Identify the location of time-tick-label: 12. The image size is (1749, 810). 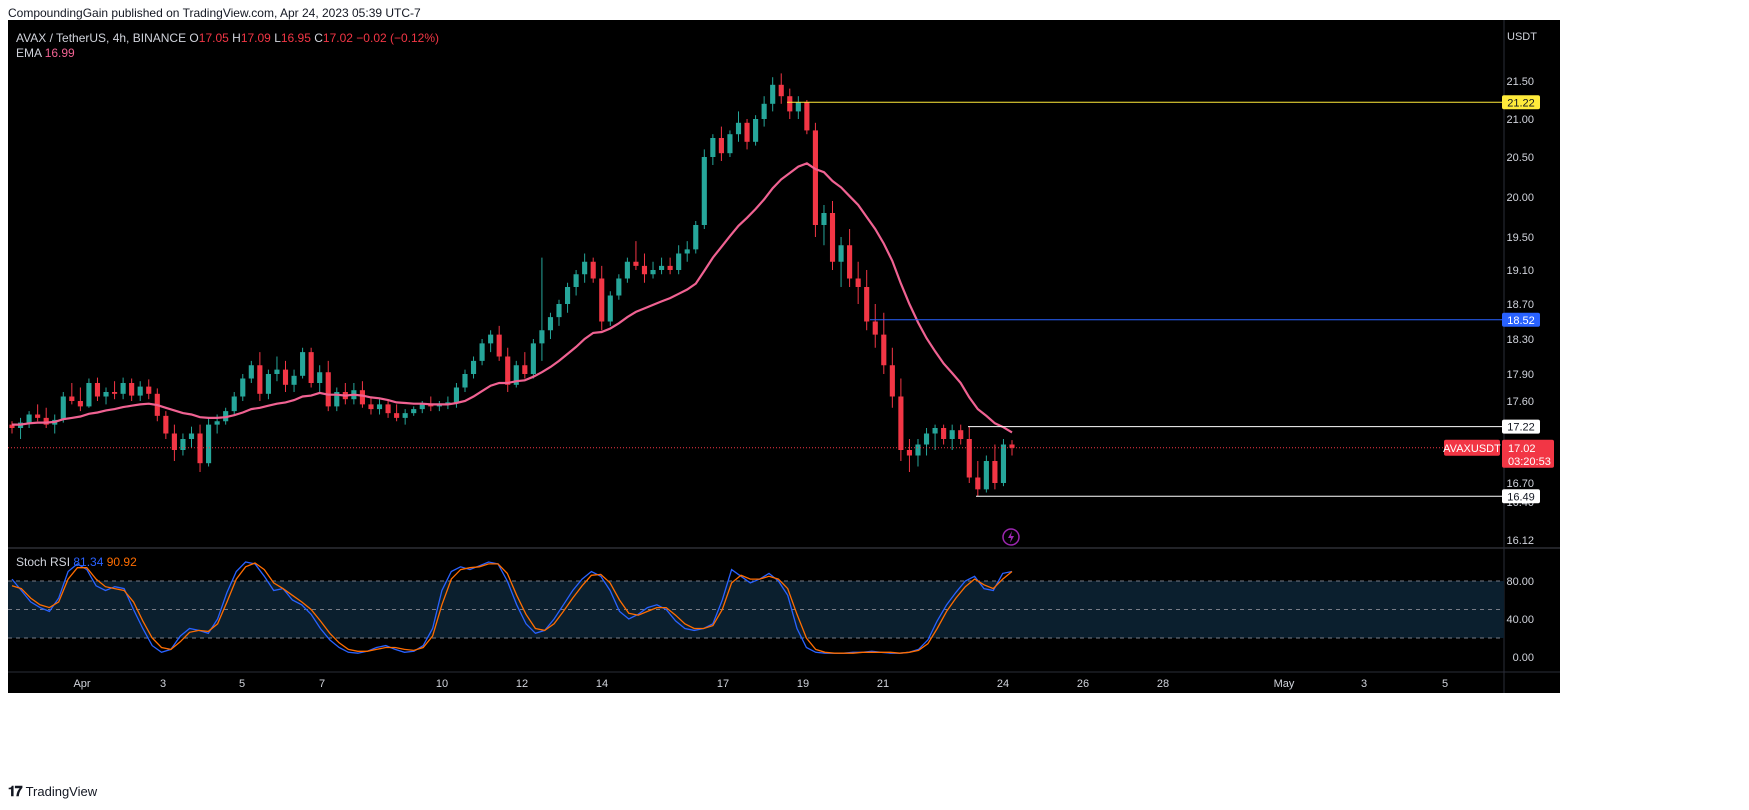
(522, 684).